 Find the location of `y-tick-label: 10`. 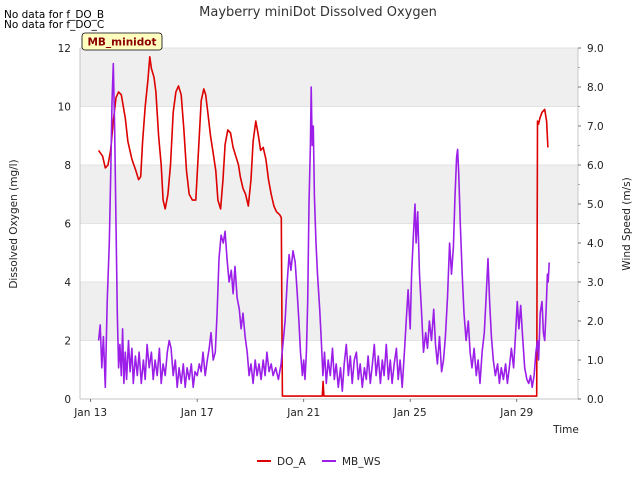

y-tick-label: 10 is located at coordinates (64, 108).